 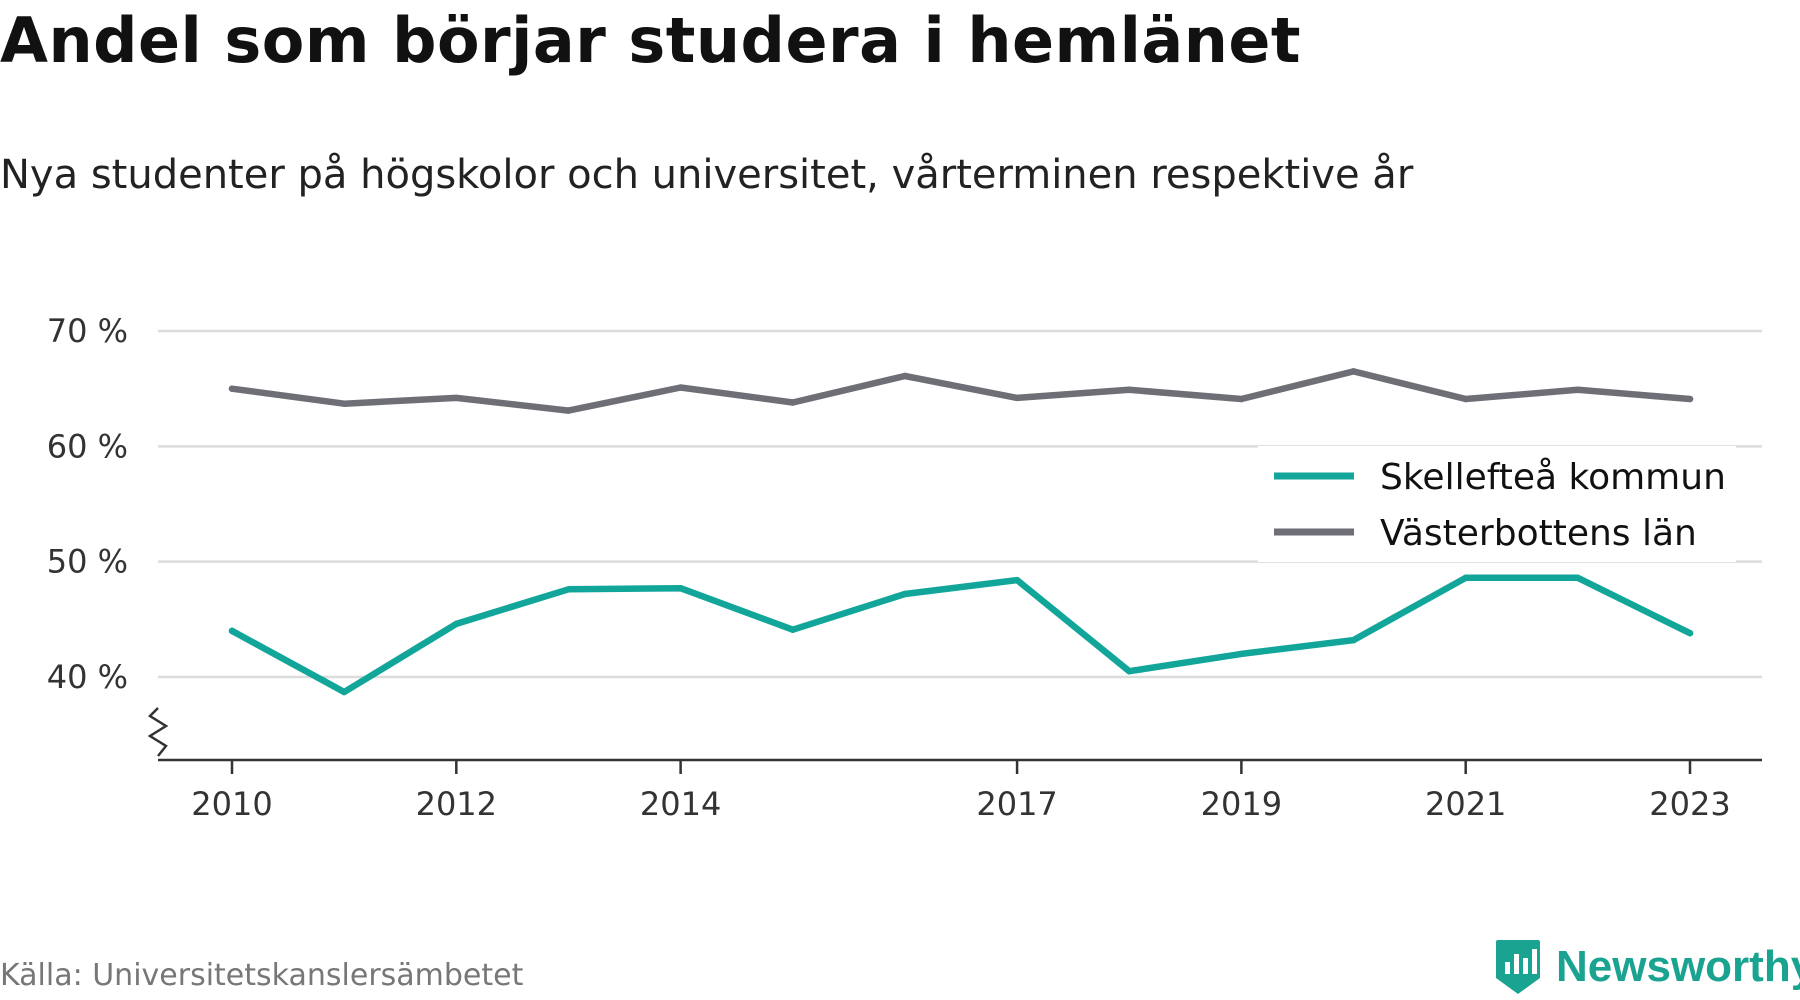 What do you see at coordinates (158, 732) in the screenshot?
I see `axis-break-mark` at bounding box center [158, 732].